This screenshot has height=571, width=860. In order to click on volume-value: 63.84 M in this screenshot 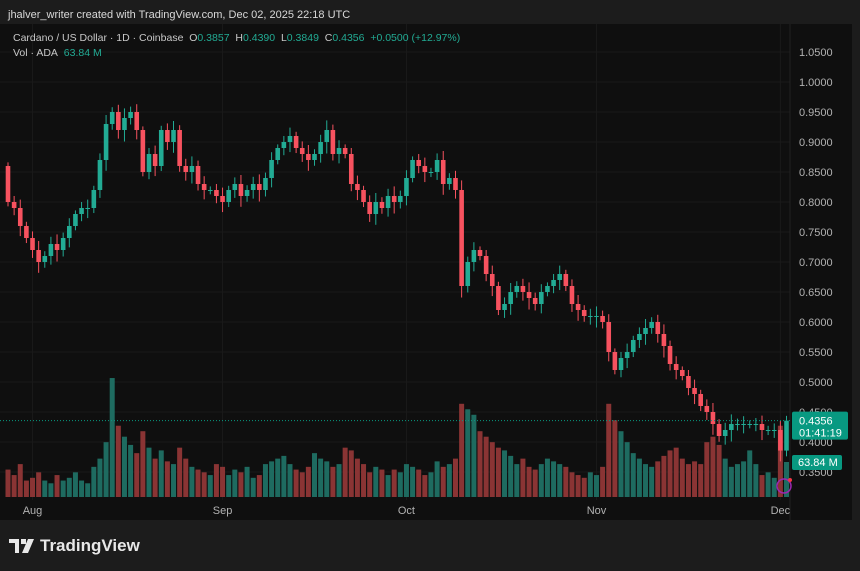, I will do `click(82, 53)`.